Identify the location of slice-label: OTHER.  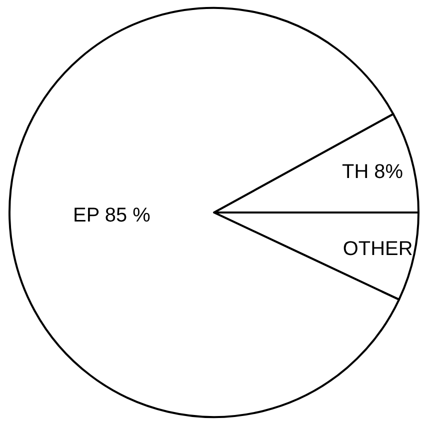
(377, 249).